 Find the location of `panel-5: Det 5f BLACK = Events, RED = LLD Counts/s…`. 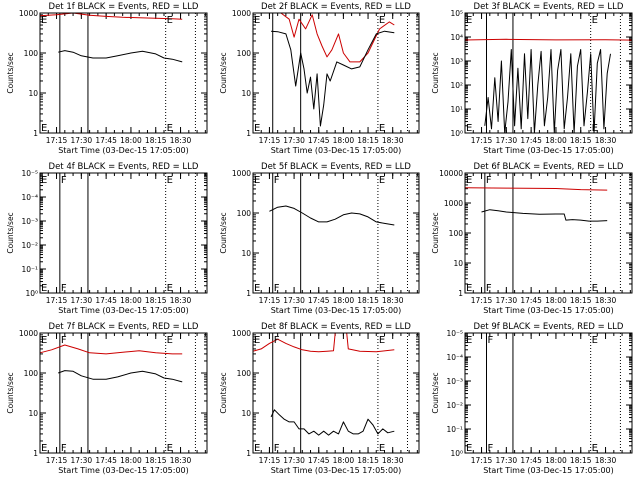

panel-5: Det 5f BLACK = Events, RED = LLD Counts/s… is located at coordinates (319, 238).